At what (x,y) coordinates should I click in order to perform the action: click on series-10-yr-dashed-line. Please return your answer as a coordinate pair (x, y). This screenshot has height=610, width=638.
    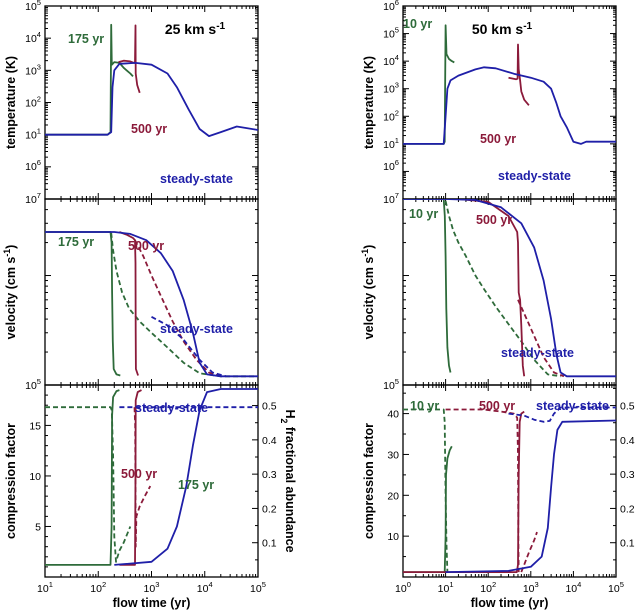
    Looking at the image, I should click on (426, 490).